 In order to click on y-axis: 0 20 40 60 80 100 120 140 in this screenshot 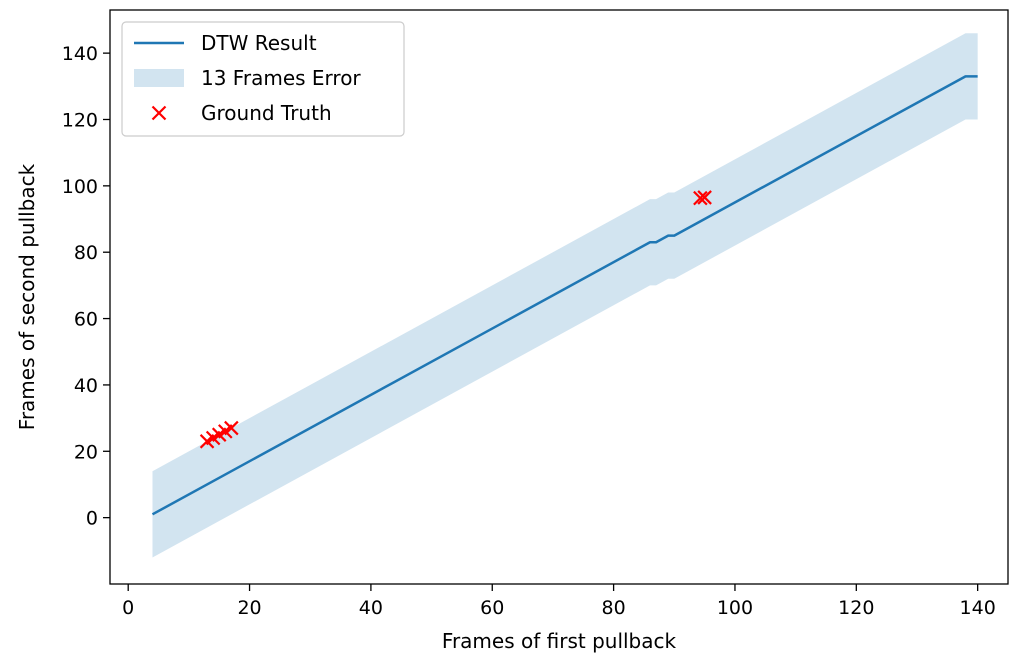, I will do `click(86, 286)`.